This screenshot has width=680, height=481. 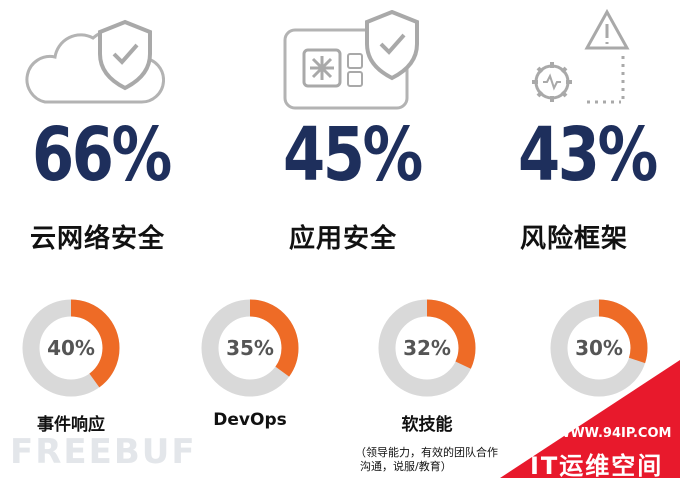 What do you see at coordinates (406, 466) in the screenshot?
I see `soft-skills-note-line2: 沟通，说服/教育）` at bounding box center [406, 466].